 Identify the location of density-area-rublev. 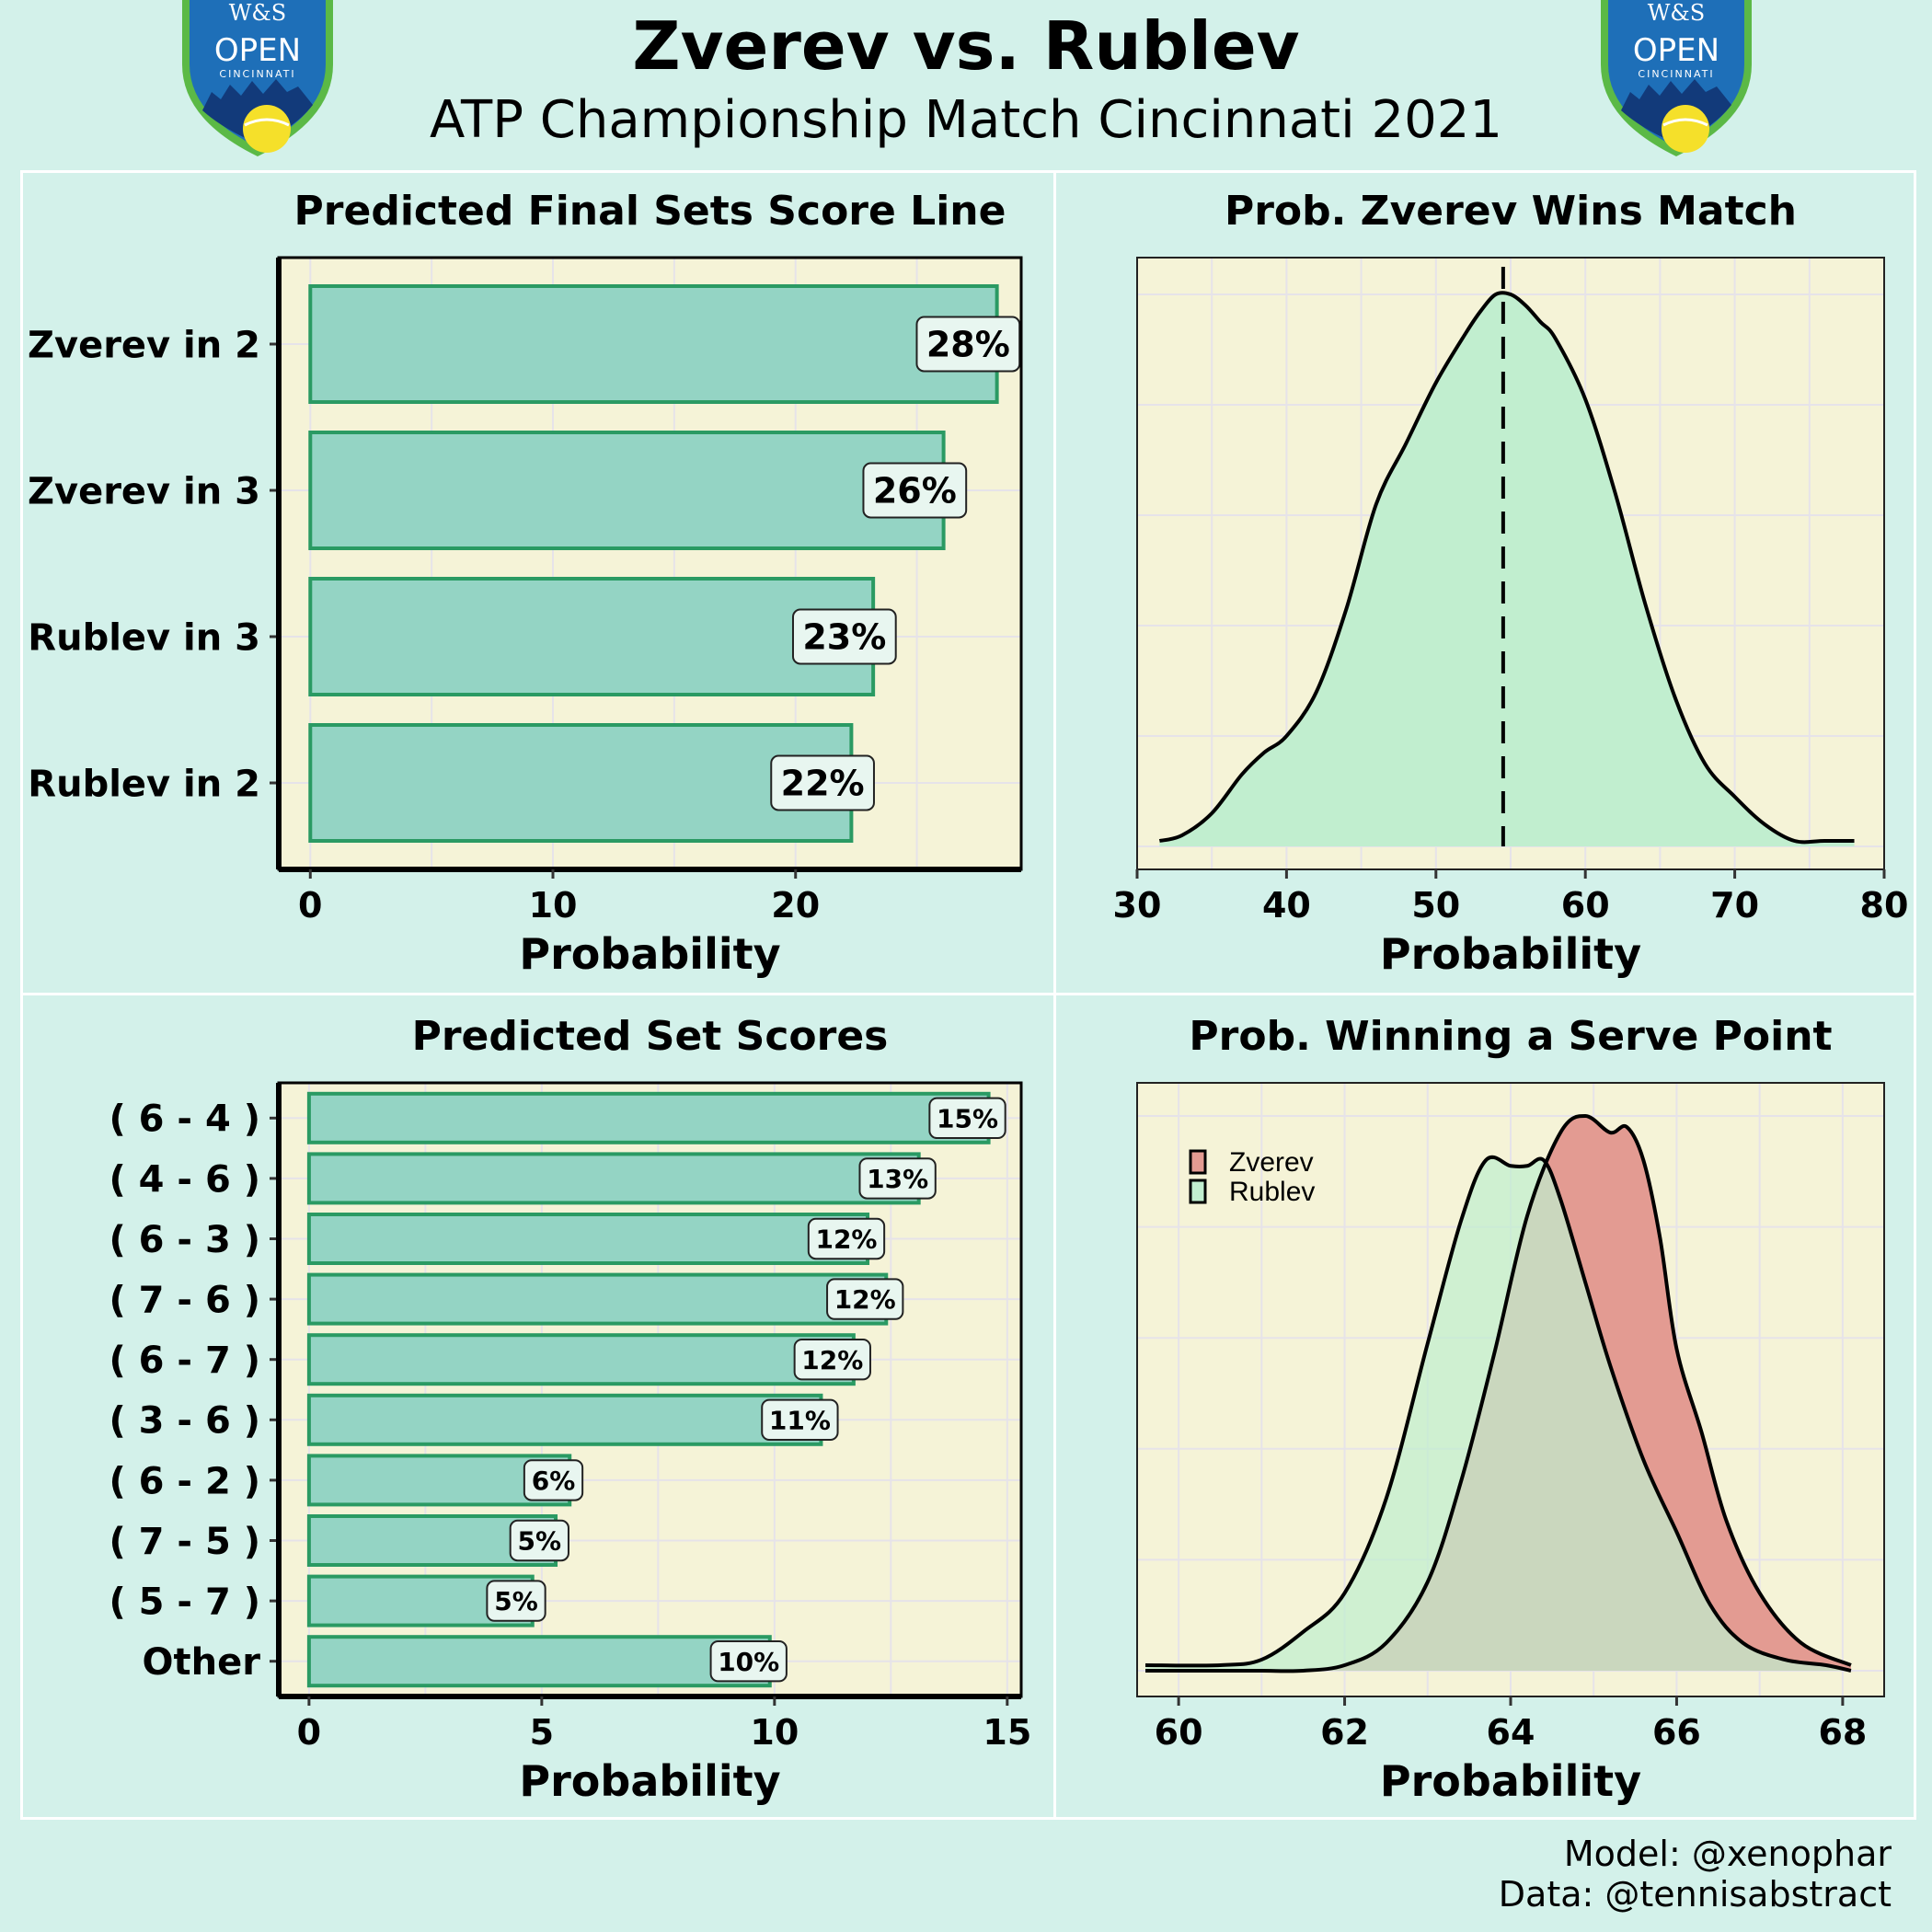
(1498, 1413).